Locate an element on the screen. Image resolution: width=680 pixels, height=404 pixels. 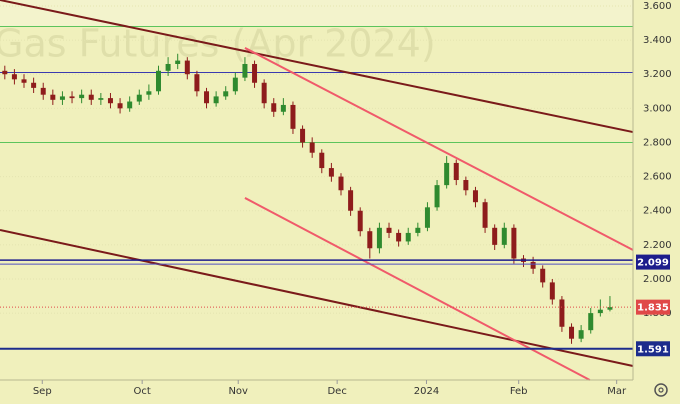
level-label: 1.835 is located at coordinates (653, 308).